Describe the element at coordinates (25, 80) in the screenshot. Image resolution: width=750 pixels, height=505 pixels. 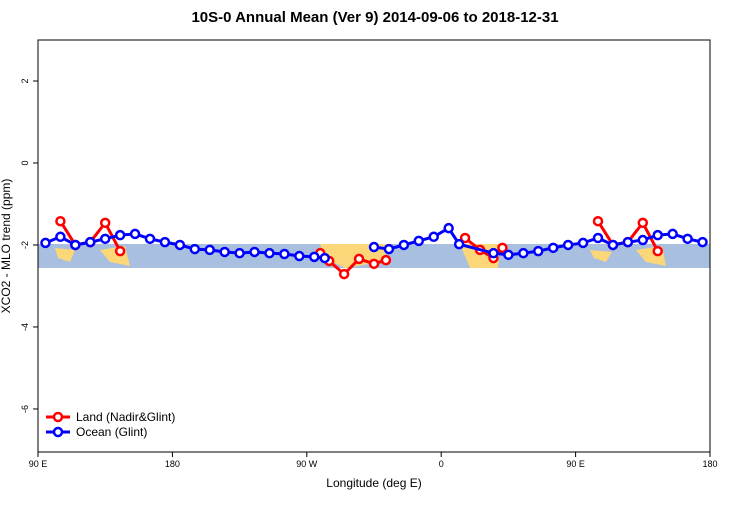
I see `y-tick-label: 2` at that location.